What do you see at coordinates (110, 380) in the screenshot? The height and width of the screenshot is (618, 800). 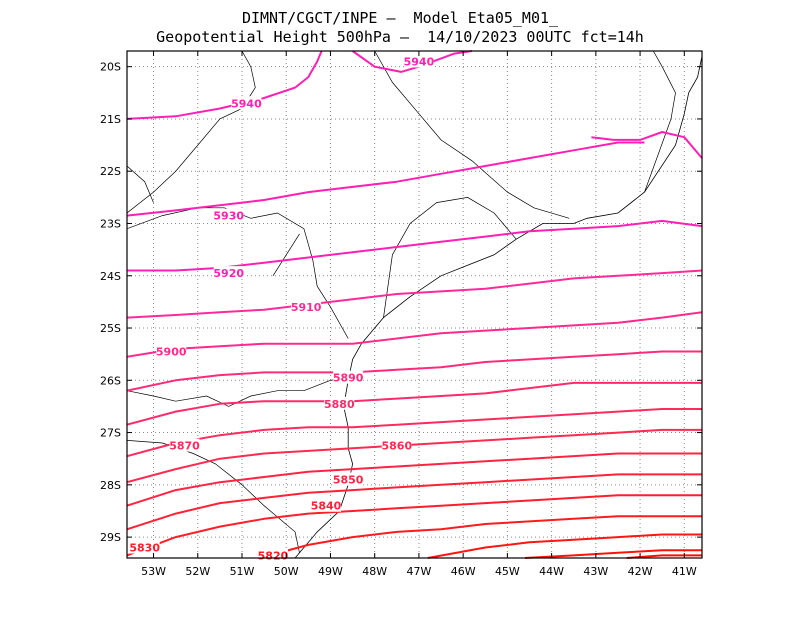 I see `y-tick-label: 26S` at bounding box center [110, 380].